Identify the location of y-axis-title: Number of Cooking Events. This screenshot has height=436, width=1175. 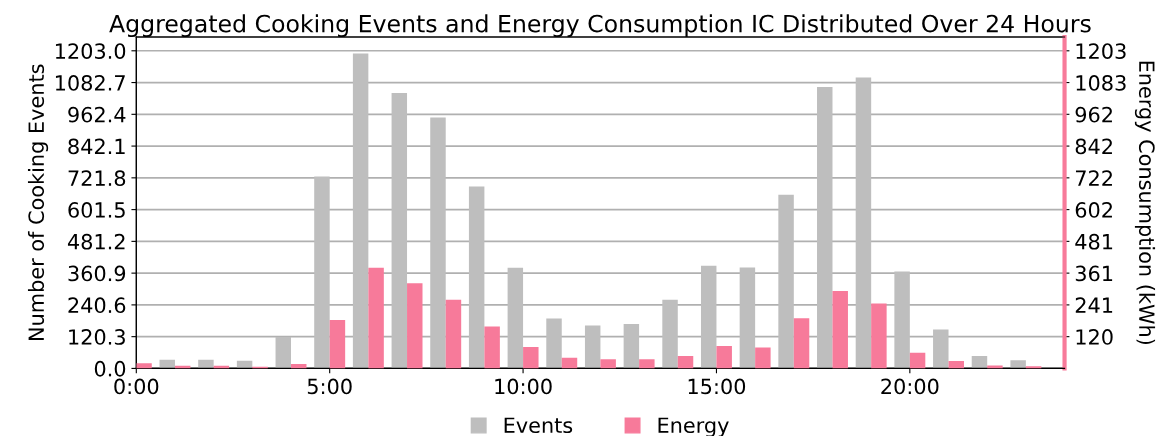
(38, 202).